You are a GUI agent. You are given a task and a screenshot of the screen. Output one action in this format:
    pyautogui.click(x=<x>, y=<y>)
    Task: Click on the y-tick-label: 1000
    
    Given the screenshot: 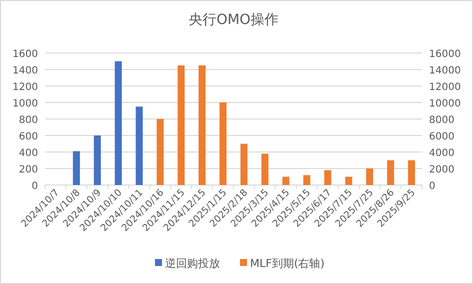 What is the action you would take?
    pyautogui.click(x=25, y=104)
    